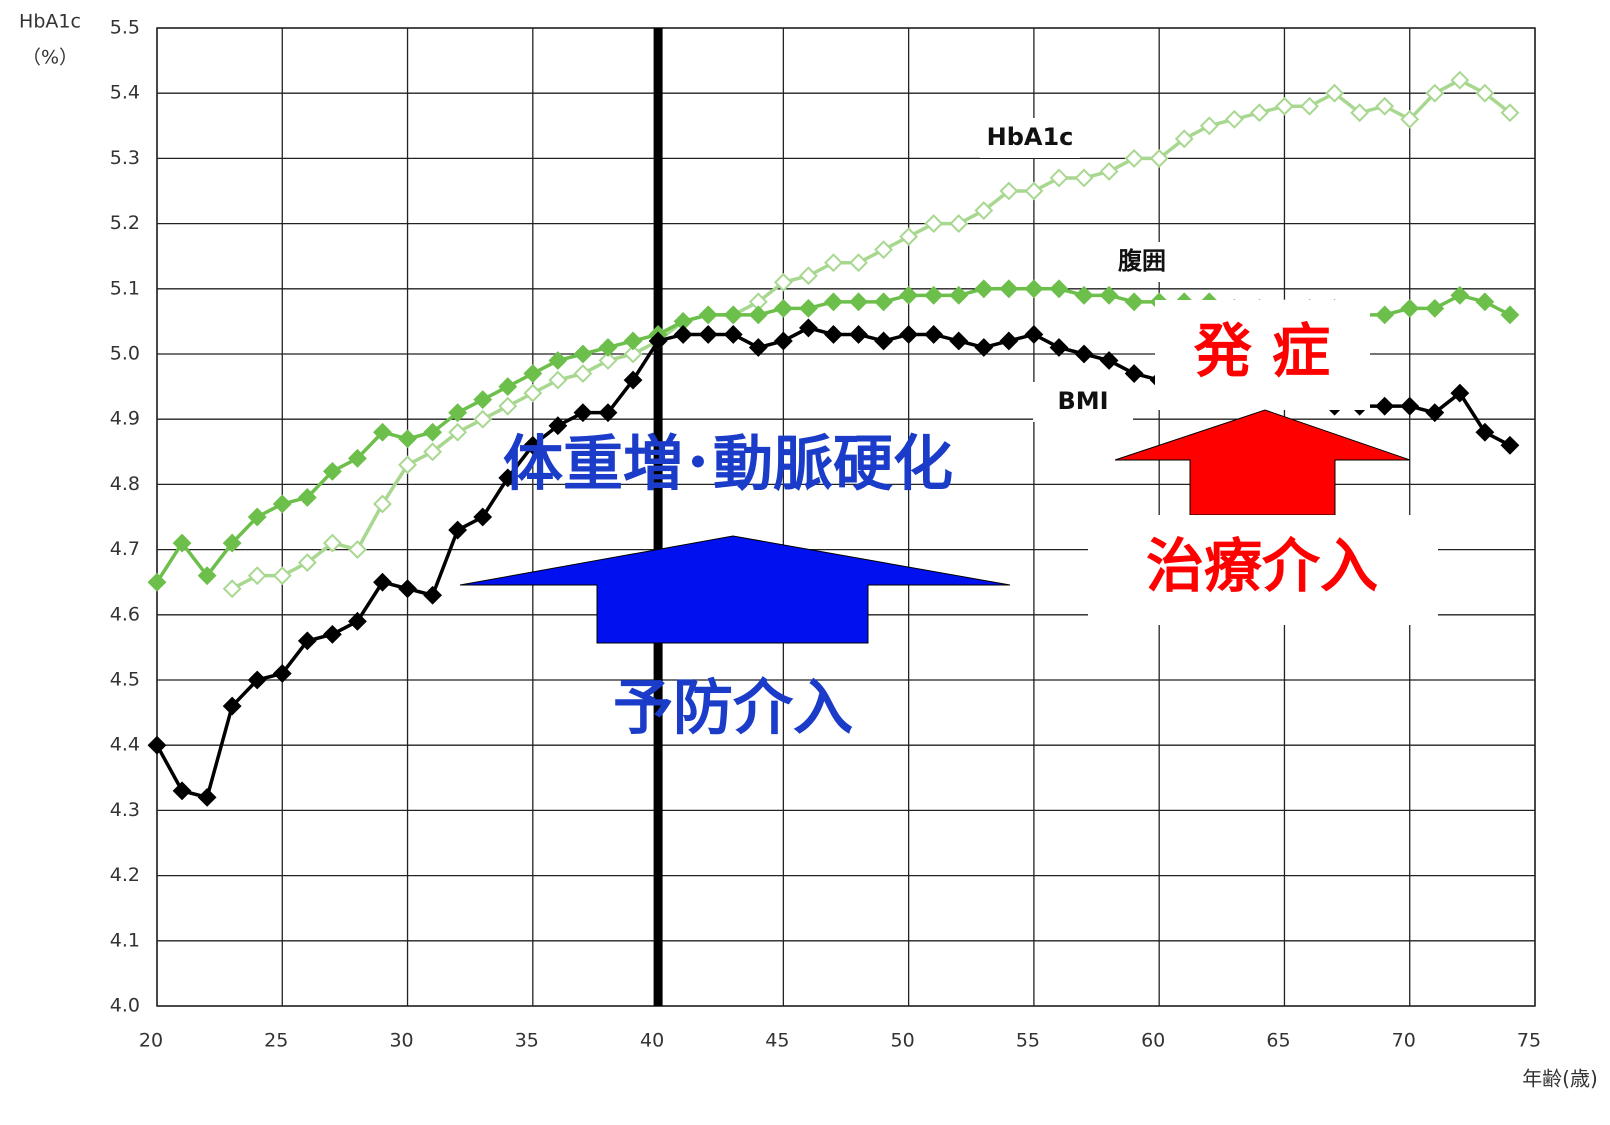 The height and width of the screenshot is (1125, 1610). What do you see at coordinates (1262, 462) in the screenshot?
I see `treatment-arrow` at bounding box center [1262, 462].